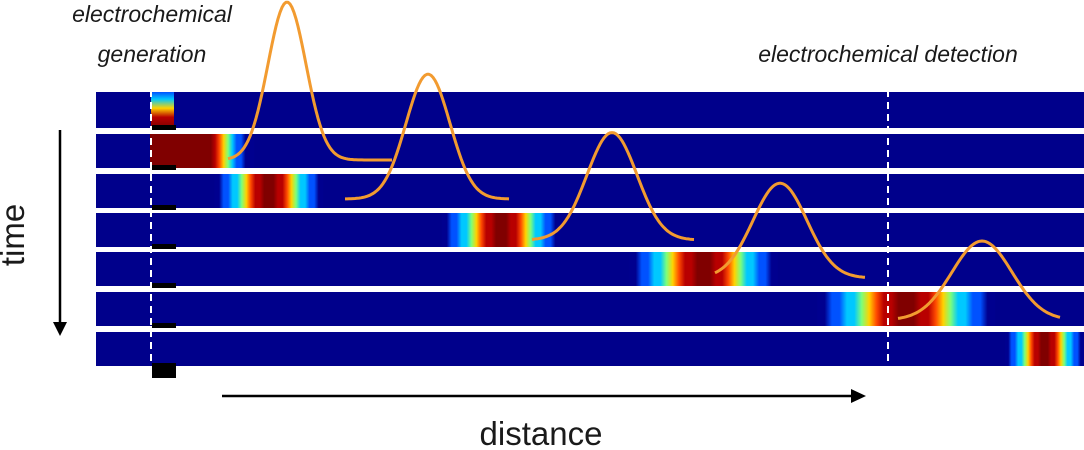 The image size is (1084, 450). I want to click on time-arrow-head, so click(60, 329).